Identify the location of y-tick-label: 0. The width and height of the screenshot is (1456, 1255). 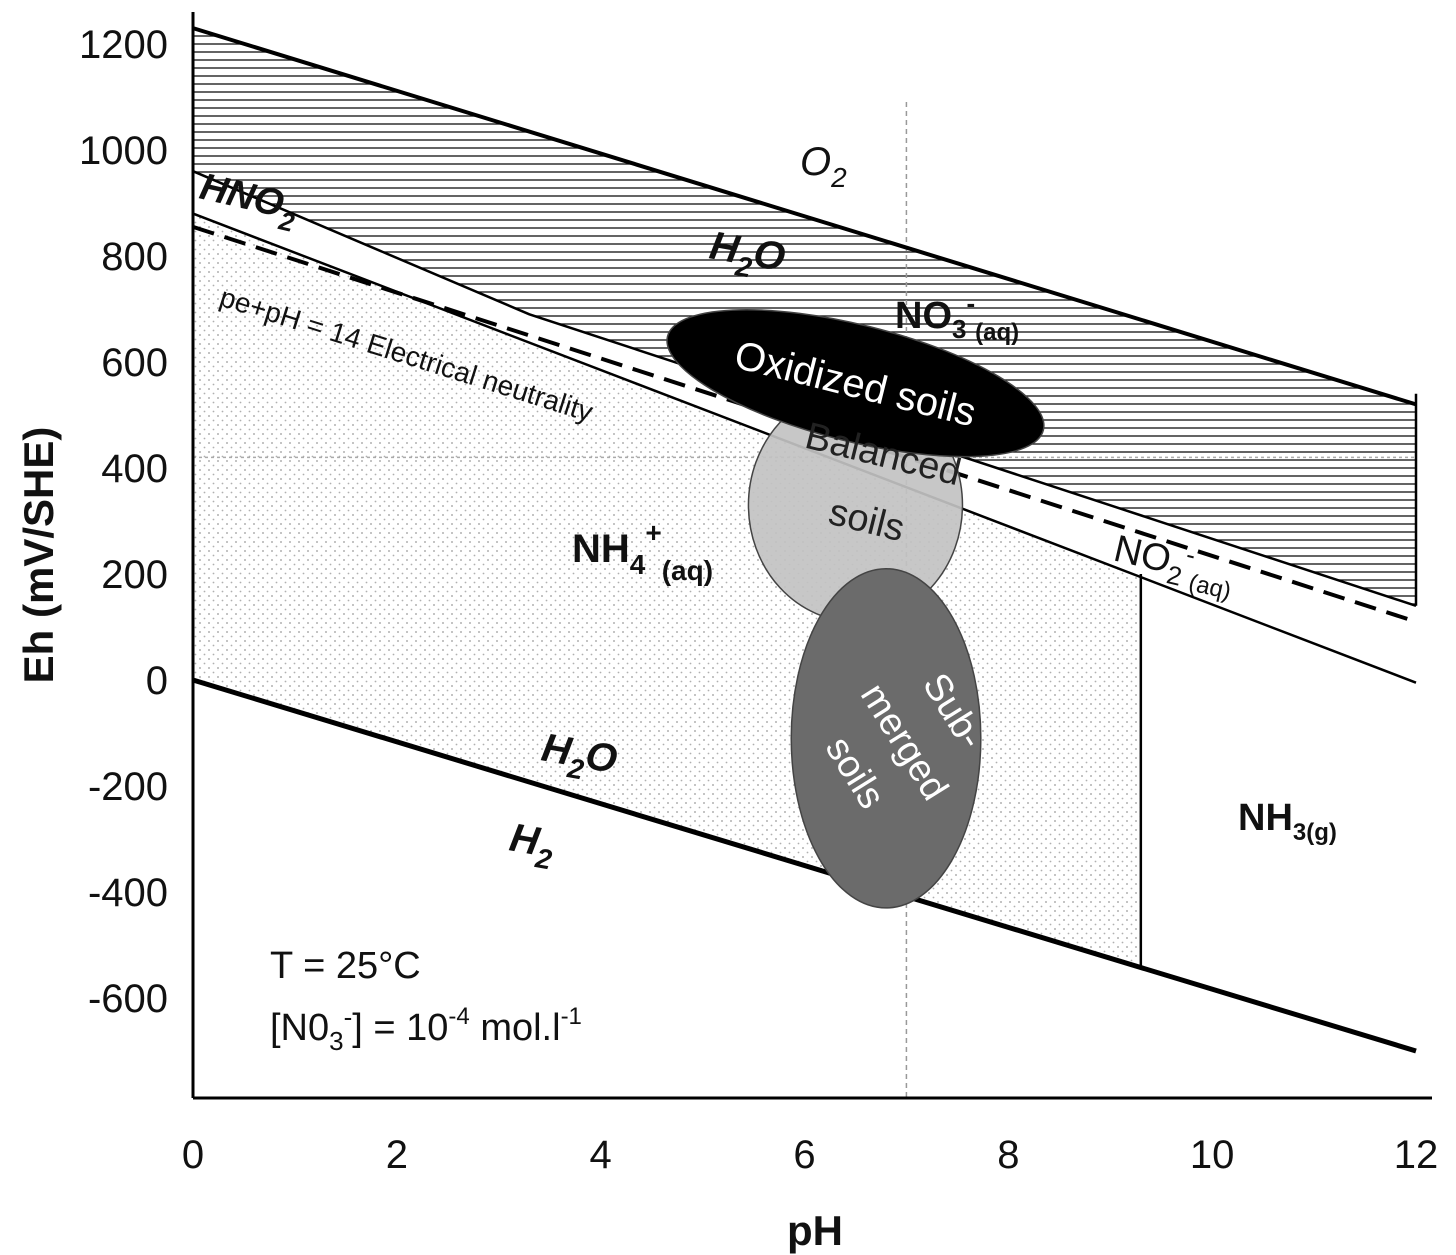
(157, 681).